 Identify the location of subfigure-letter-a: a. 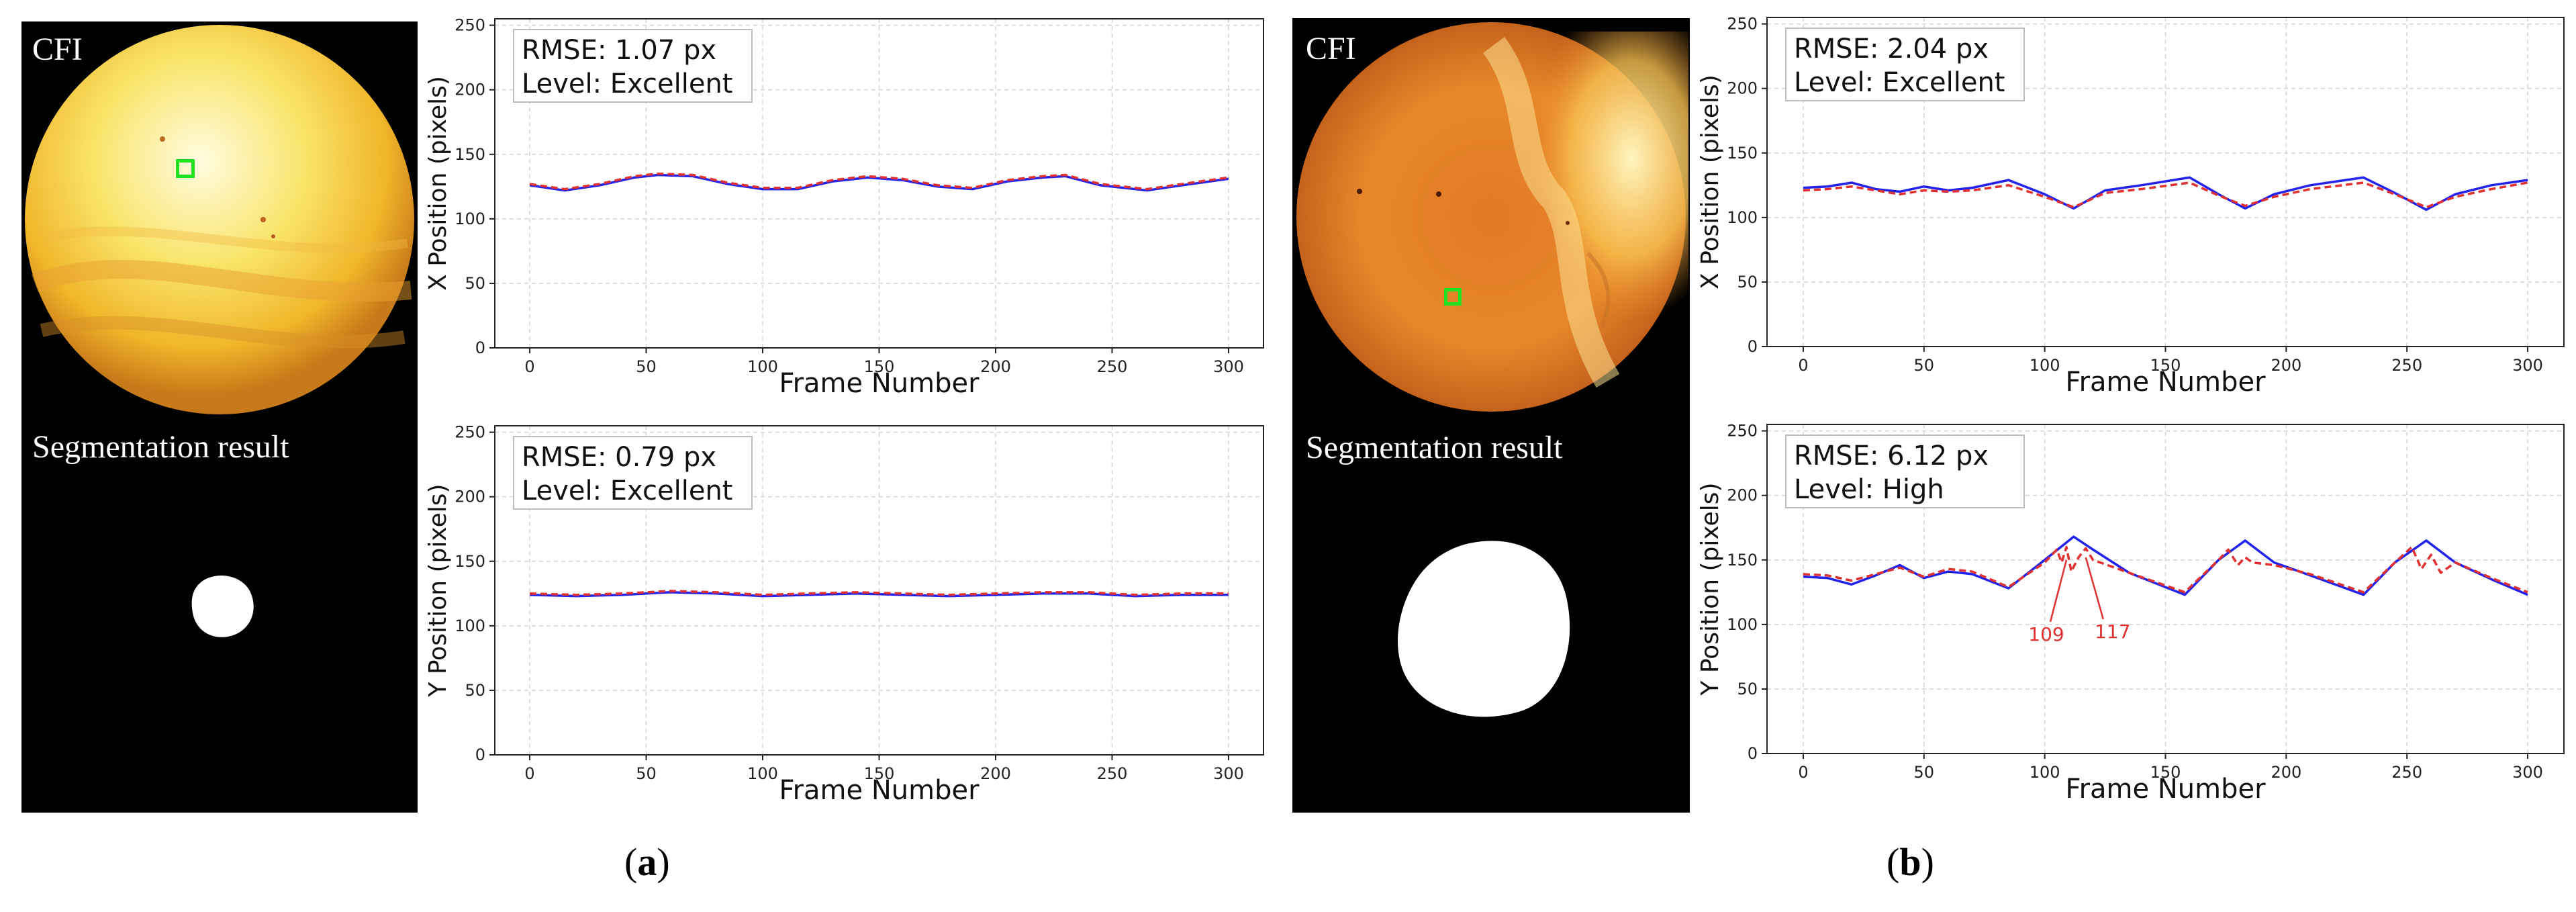
(647, 862).